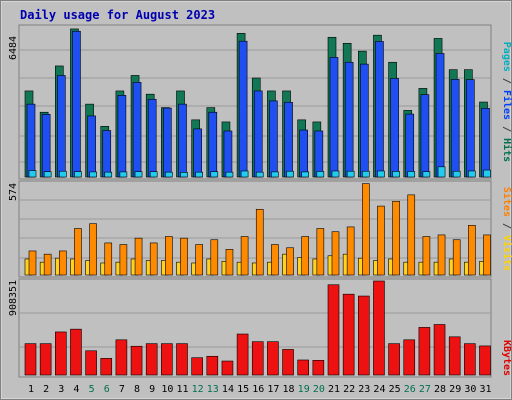  Describe the element at coordinates (379, 389) in the screenshot. I see `x-tick-label-24: 24` at that location.